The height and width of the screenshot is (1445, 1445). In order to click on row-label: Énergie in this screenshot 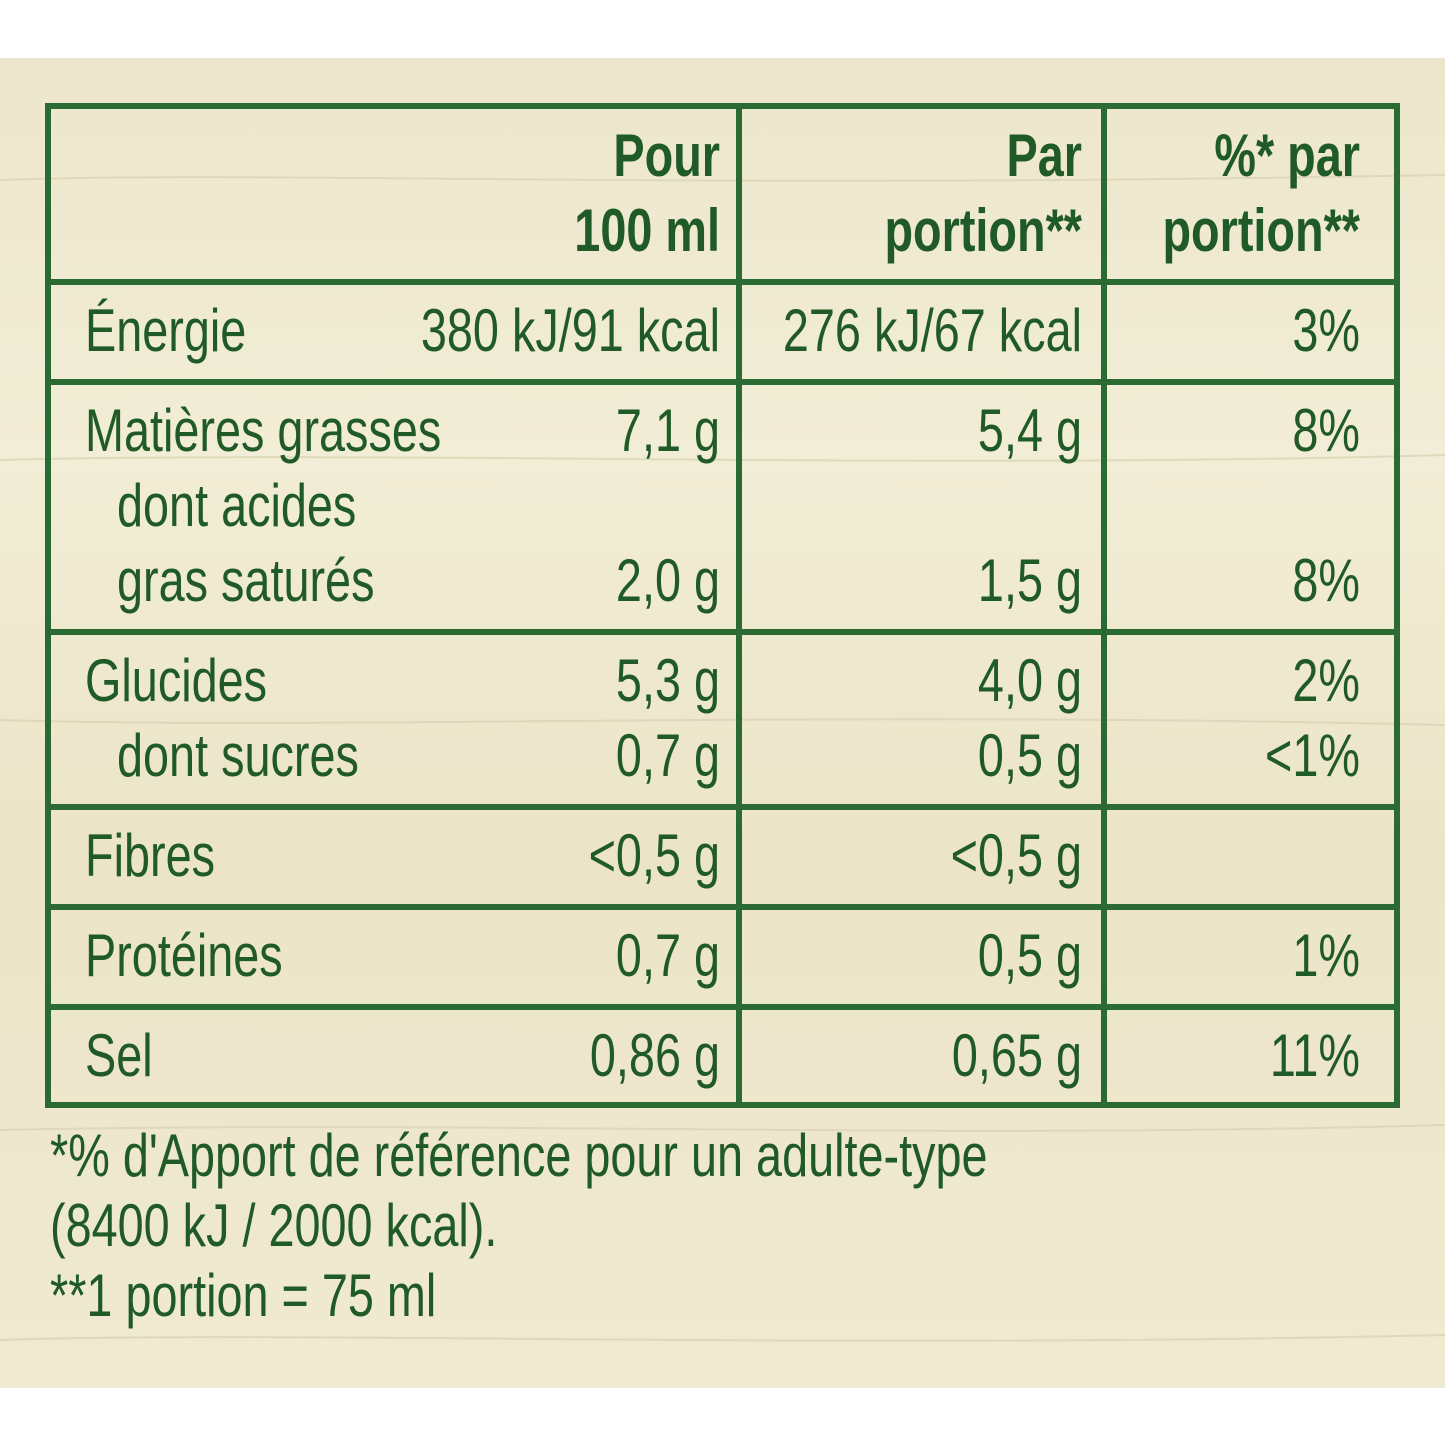, I will do `click(165, 330)`.